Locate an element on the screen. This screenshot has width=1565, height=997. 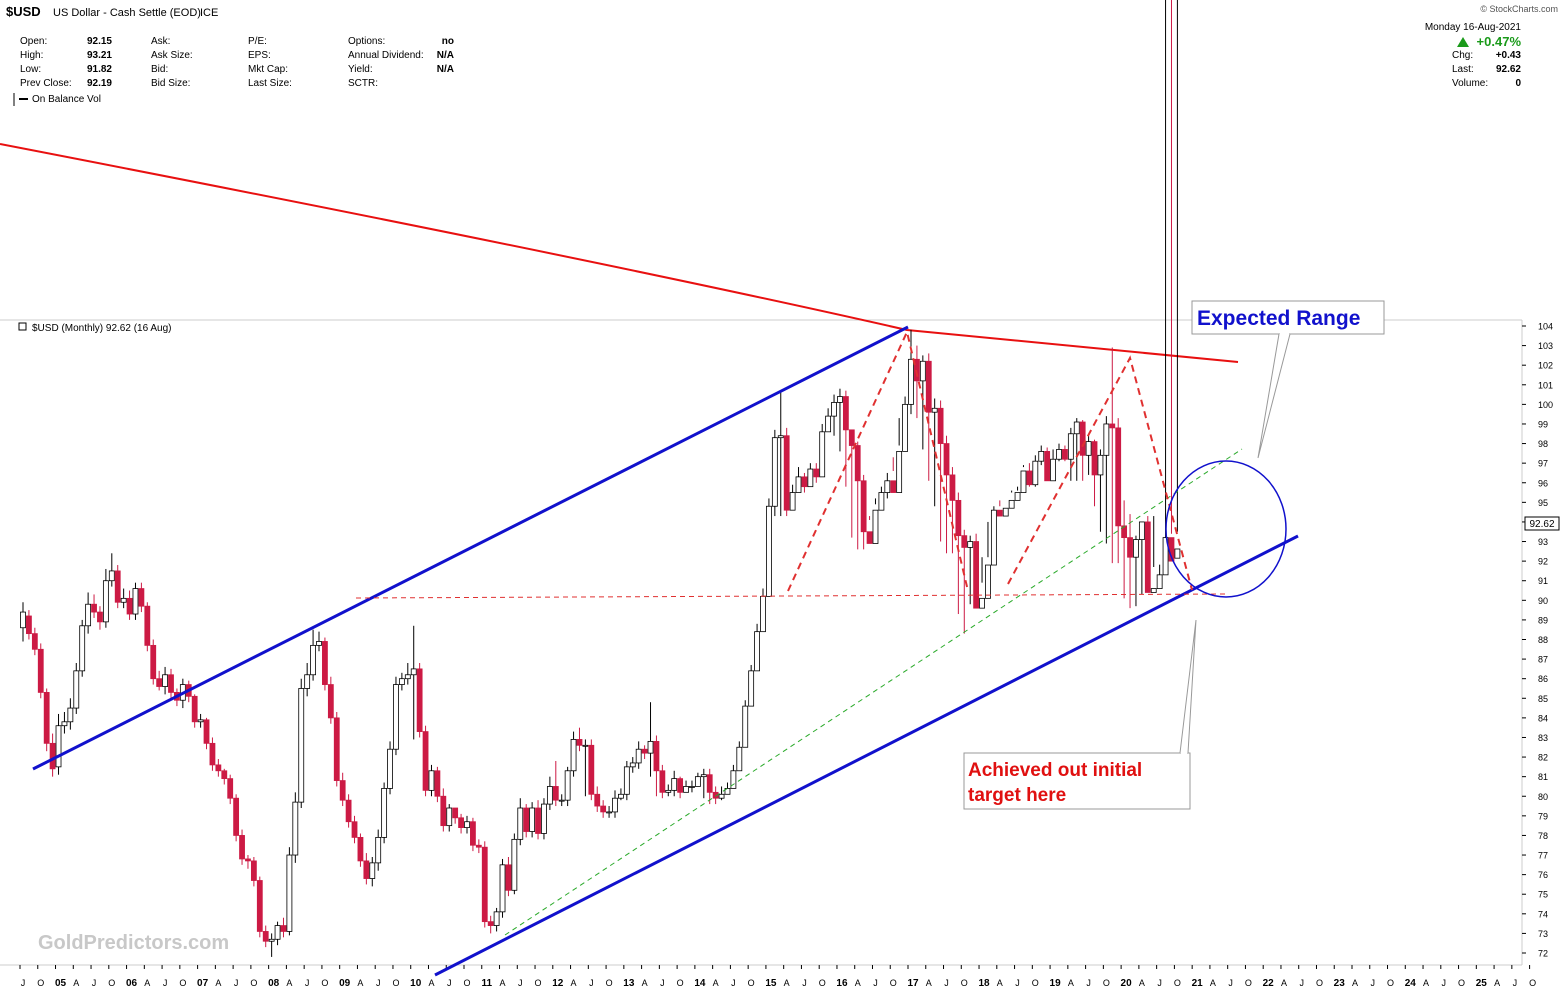
up-arrow-icon is located at coordinates (1463, 42).